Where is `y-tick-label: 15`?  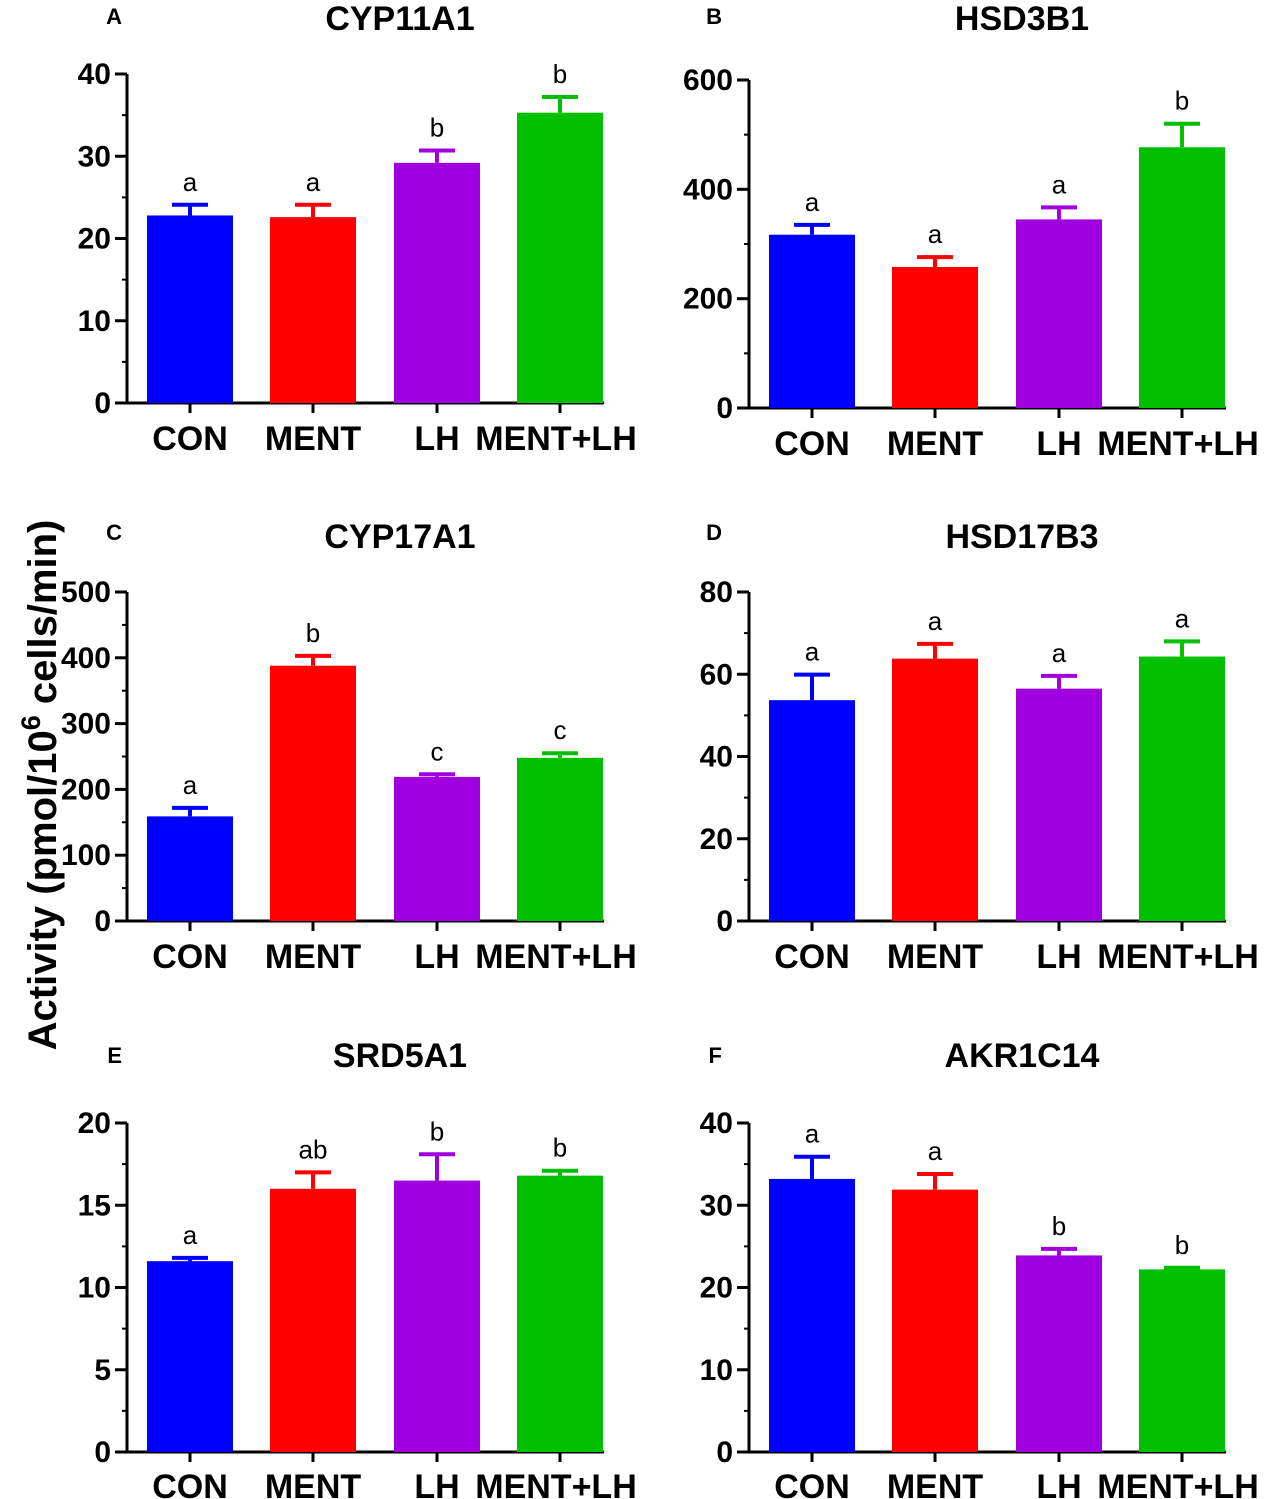 y-tick-label: 15 is located at coordinates (94, 1205).